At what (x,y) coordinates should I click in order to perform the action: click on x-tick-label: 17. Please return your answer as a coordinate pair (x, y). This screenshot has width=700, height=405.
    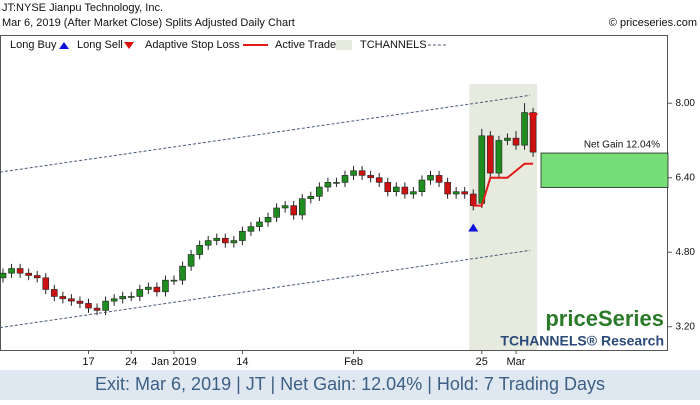
    Looking at the image, I should click on (88, 362).